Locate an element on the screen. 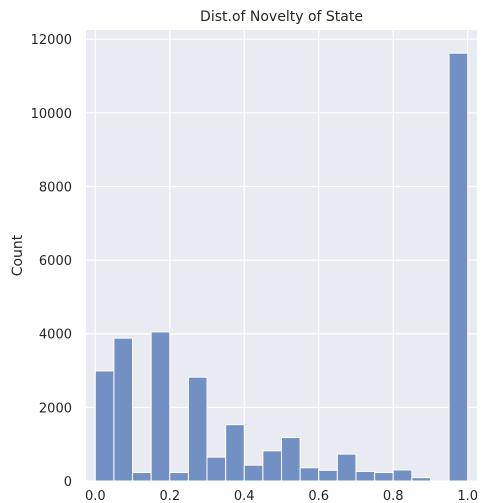  x-tick-label: 0.4 is located at coordinates (244, 496).